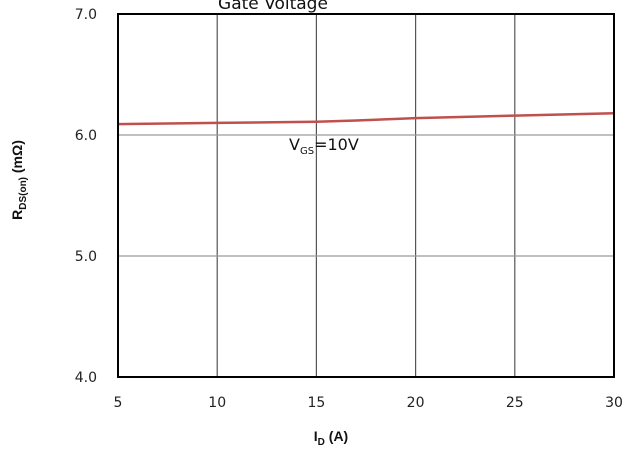 The height and width of the screenshot is (450, 625). What do you see at coordinates (86, 257) in the screenshot?
I see `y-tick-label: 5.0` at bounding box center [86, 257].